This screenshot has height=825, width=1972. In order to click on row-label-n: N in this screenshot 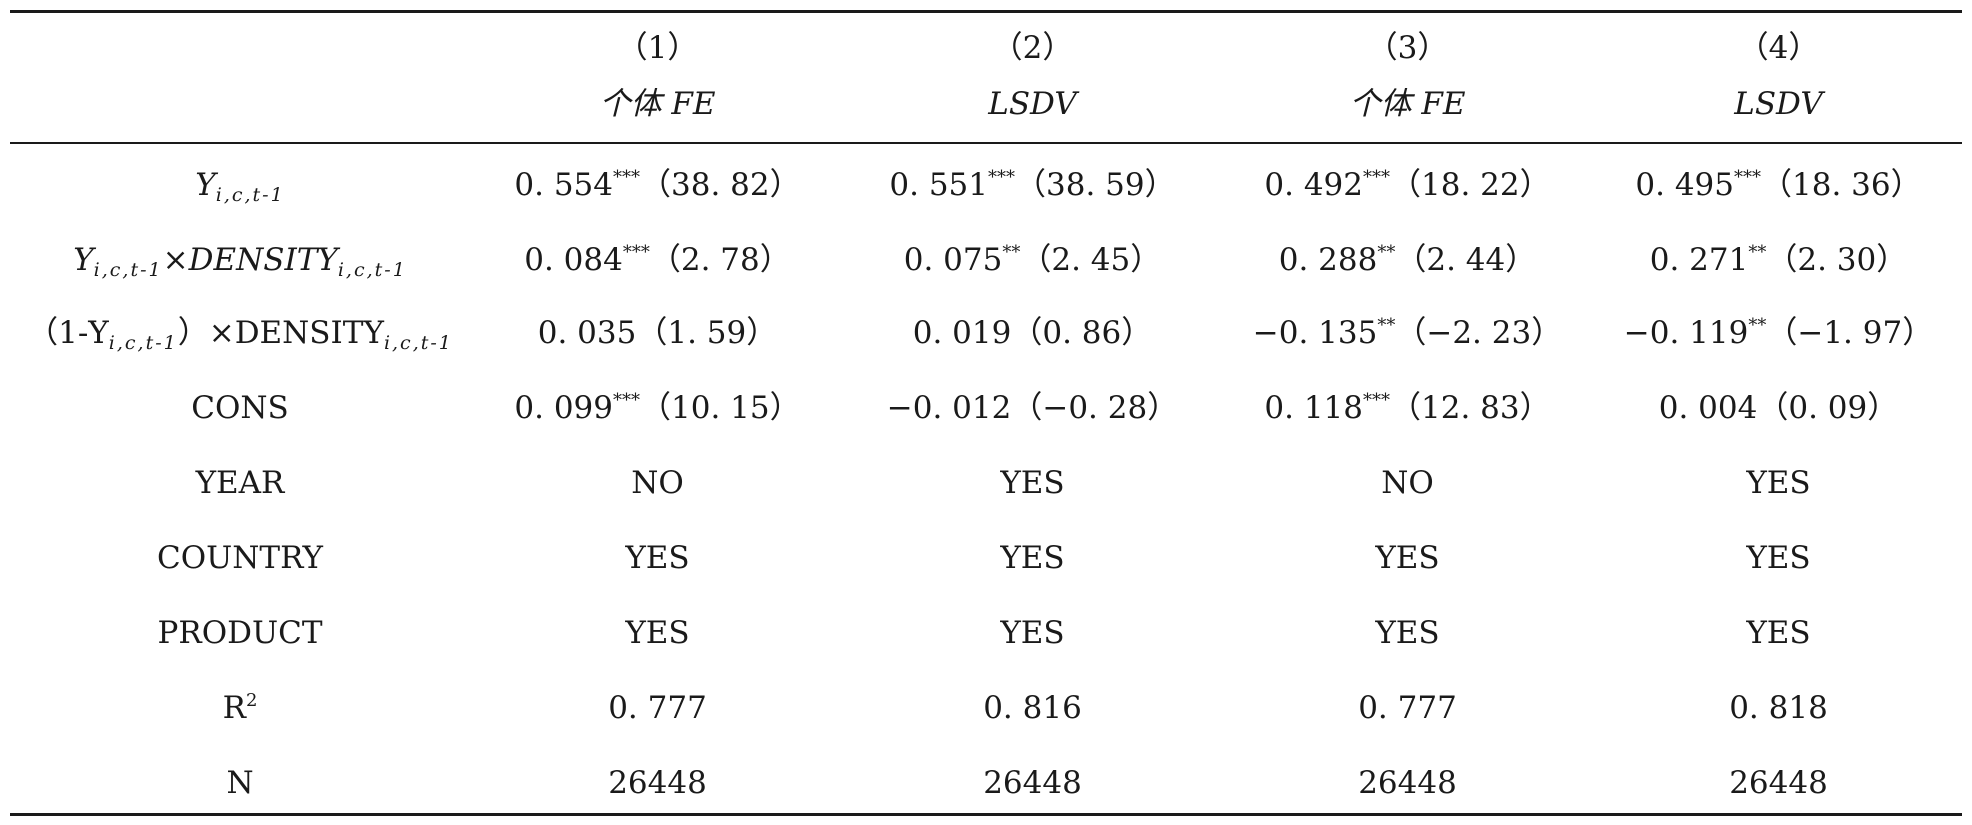, I will do `click(240, 783)`.